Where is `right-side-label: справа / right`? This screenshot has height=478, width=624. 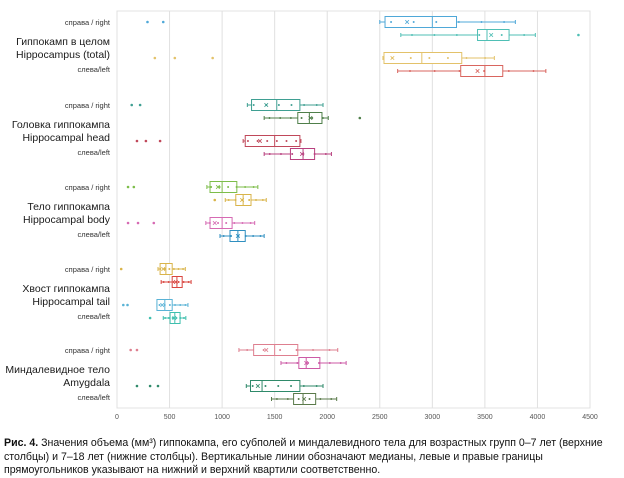
right-side-label: справа / right is located at coordinates (88, 187).